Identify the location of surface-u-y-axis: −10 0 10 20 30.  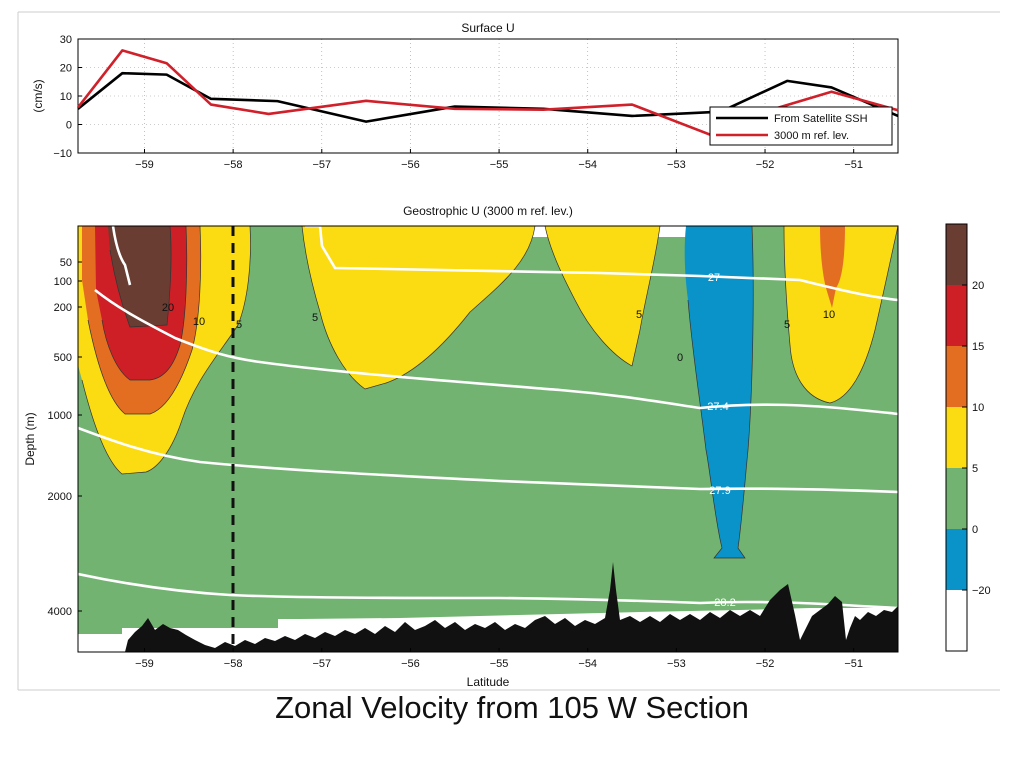
(67, 97).